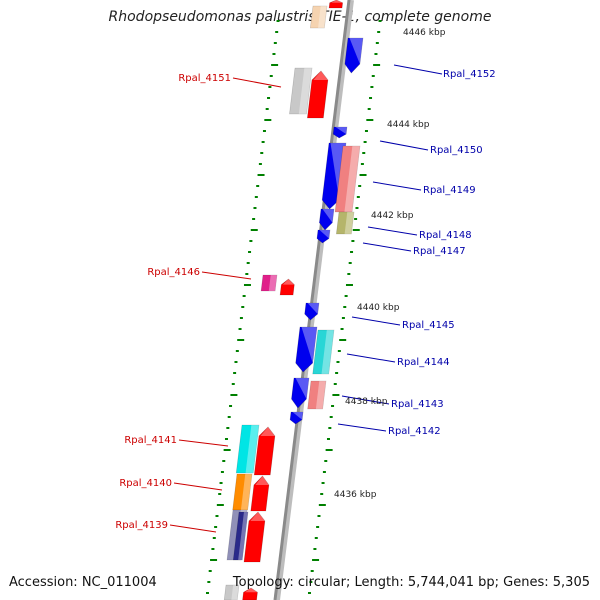 Image resolution: width=600 pixels, height=600 pixels. Describe the element at coordinates (417, 404) in the screenshot. I see `gene-label-rpal-4143: Rpal_4143` at that location.